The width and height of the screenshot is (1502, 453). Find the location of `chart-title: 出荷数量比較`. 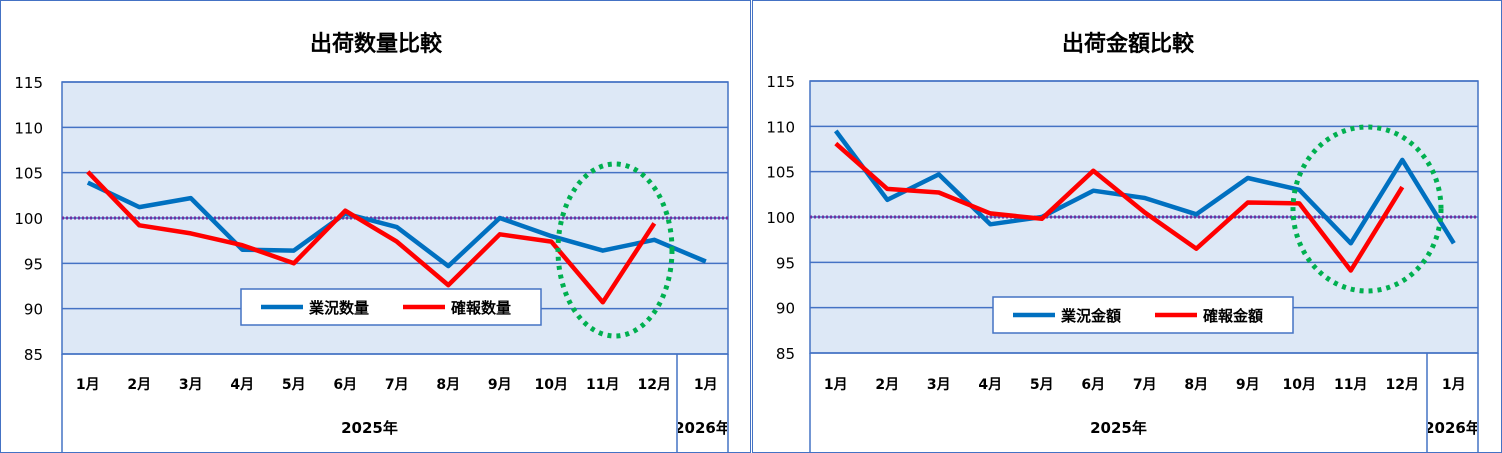

chart-title: 出荷数量比較 is located at coordinates (376, 44).